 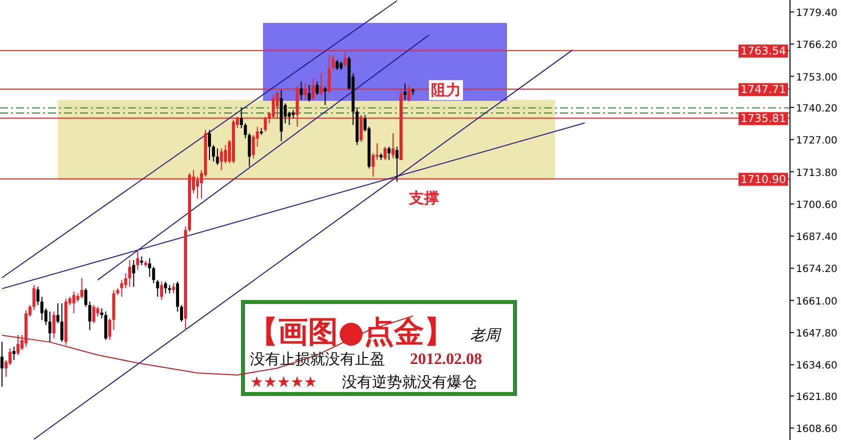 I want to click on annotation: 老周, so click(x=486, y=335).